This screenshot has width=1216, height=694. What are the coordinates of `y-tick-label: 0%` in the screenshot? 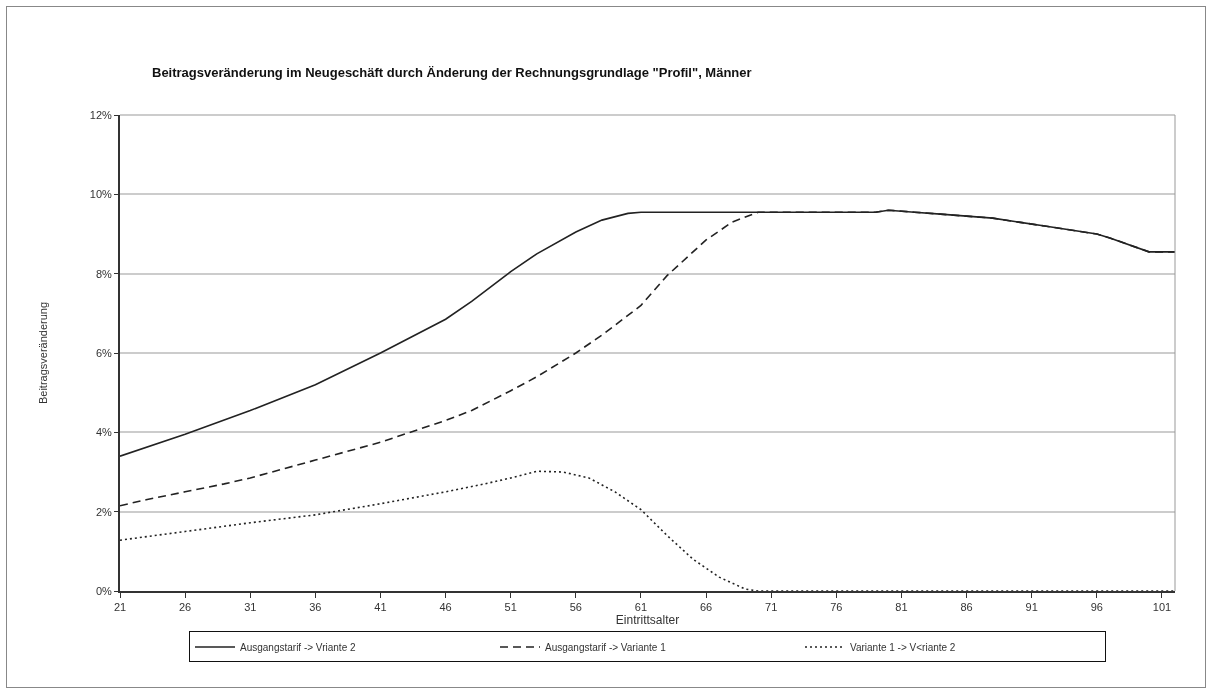 It's located at (104, 590).